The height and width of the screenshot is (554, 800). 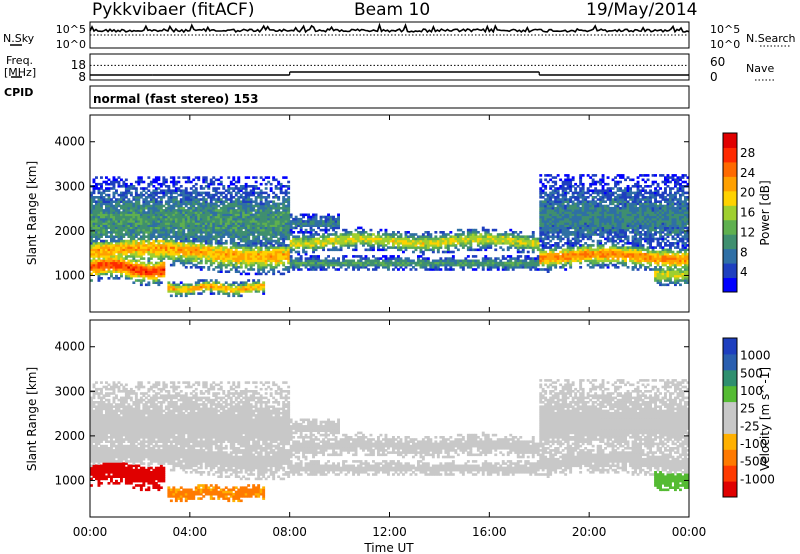 I want to click on nave-label: Nave, so click(x=760, y=68).